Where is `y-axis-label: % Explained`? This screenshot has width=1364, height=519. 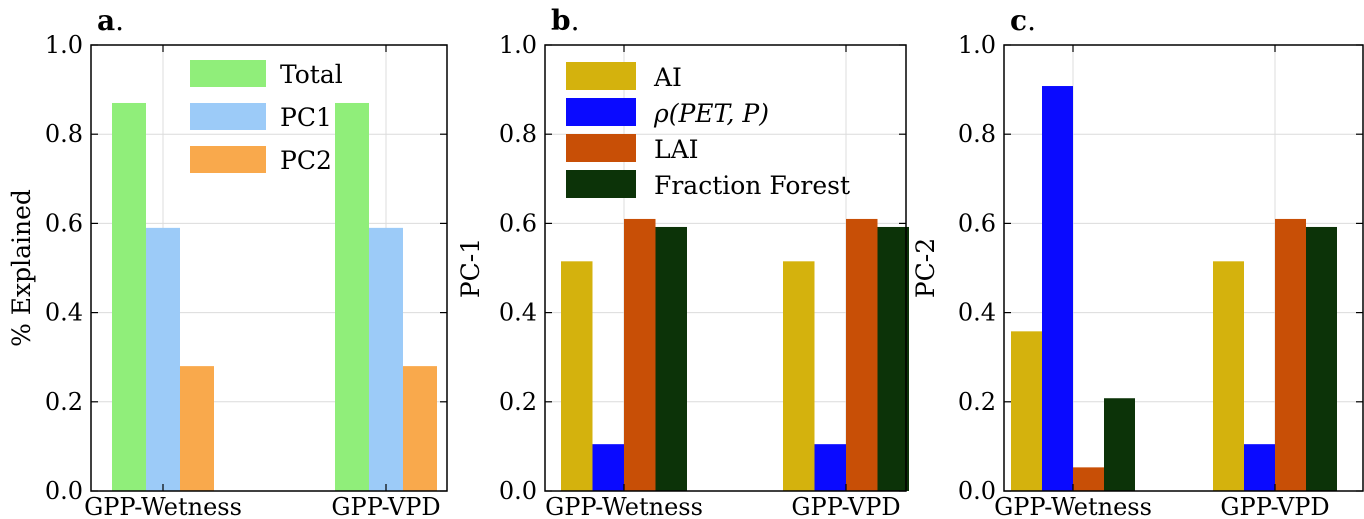 y-axis-label: % Explained is located at coordinates (21, 268).